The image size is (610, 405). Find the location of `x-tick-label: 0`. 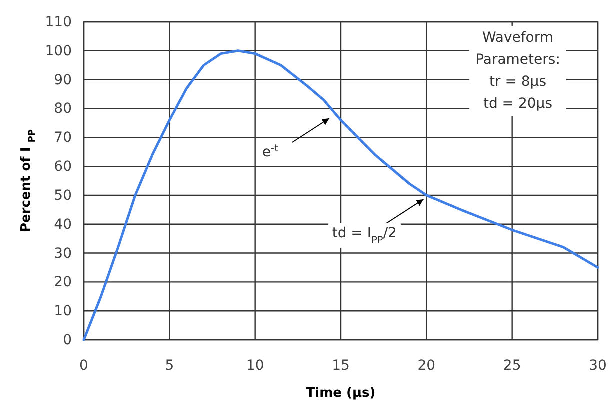

x-tick-label: 0 is located at coordinates (84, 366).